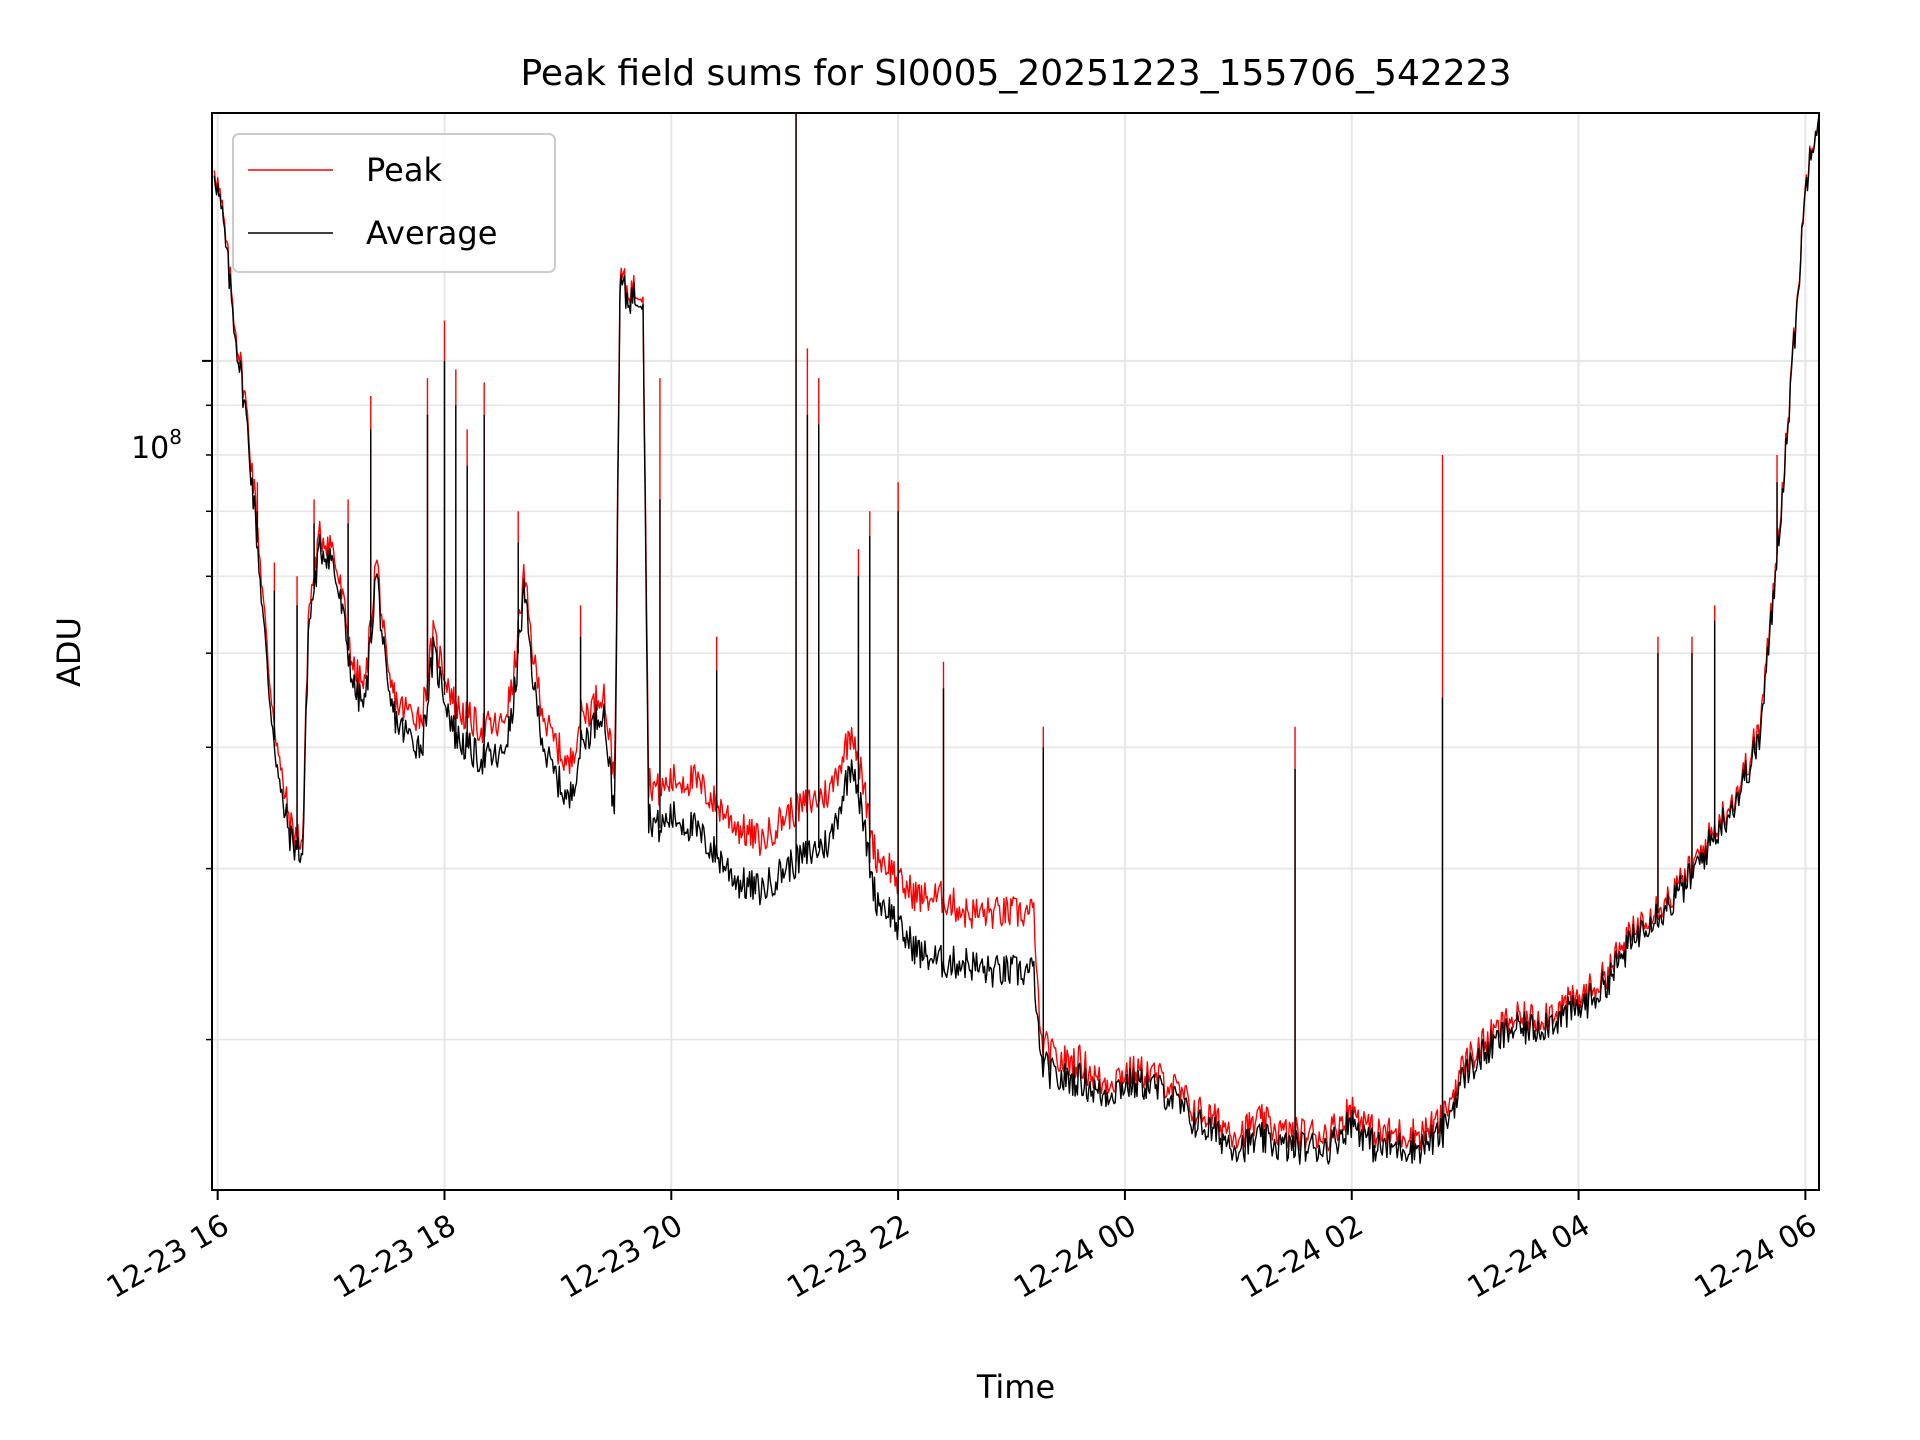 This screenshot has width=1920, height=1440. Describe the element at coordinates (431, 233) in the screenshot. I see `legend-label-average: Average` at that location.